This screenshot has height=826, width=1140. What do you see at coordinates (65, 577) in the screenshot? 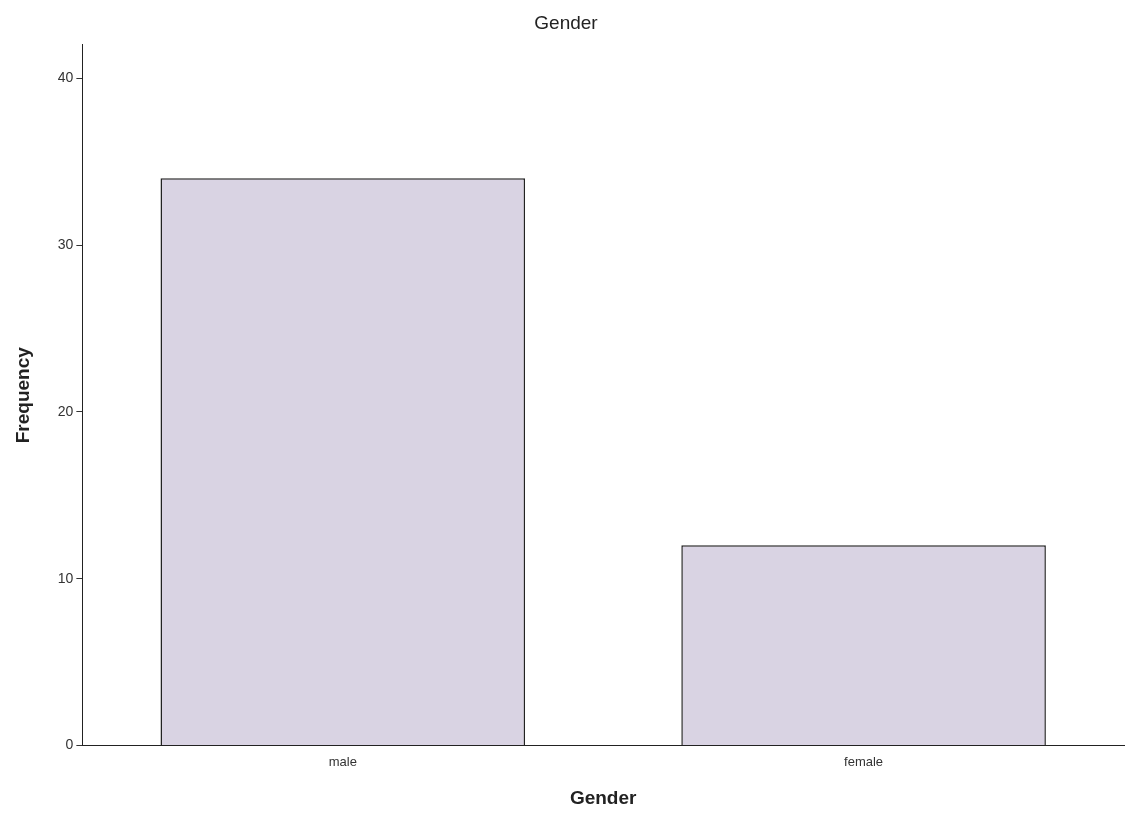
I see `y-tick-label: 10` at bounding box center [65, 577].